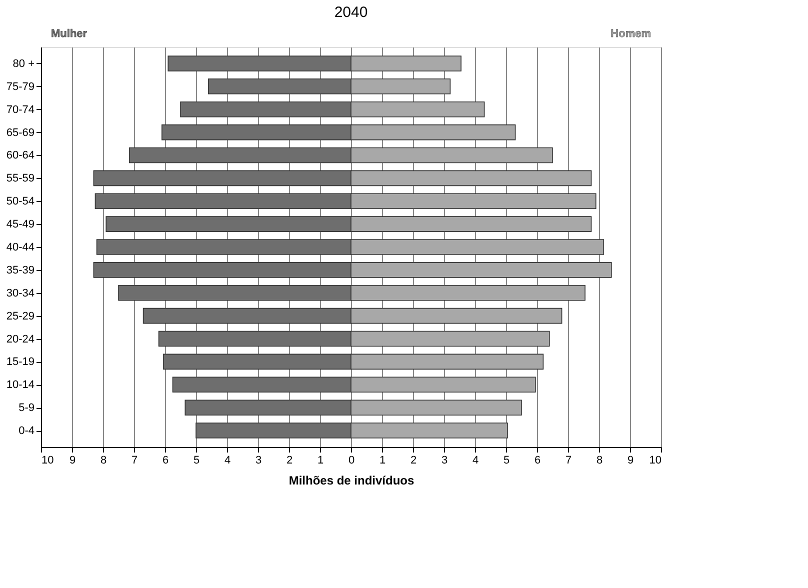 Image resolution: width=808 pixels, height=588 pixels. I want to click on y-tick-label: 25-29, so click(20, 316).